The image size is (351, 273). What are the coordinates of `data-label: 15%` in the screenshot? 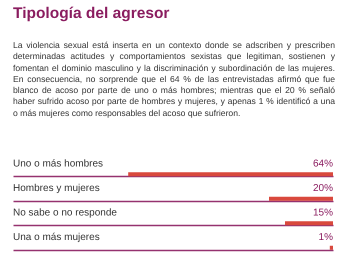 It's located at (323, 212).